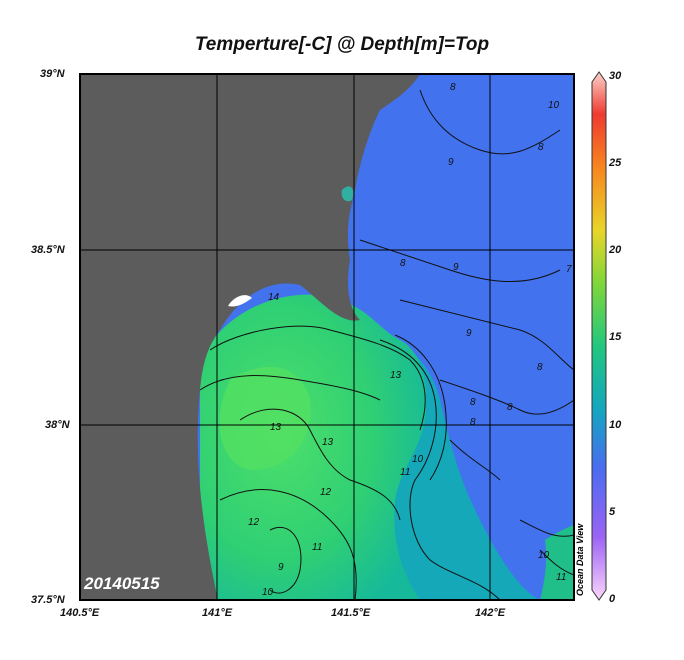 The image size is (684, 660). I want to click on date-label: 20140515, so click(122, 583).